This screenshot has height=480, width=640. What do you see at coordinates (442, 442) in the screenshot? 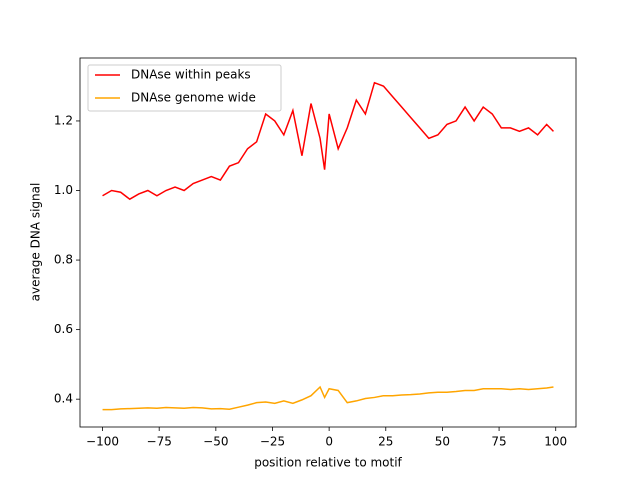
I see `x-tick-label: 50` at bounding box center [442, 442].